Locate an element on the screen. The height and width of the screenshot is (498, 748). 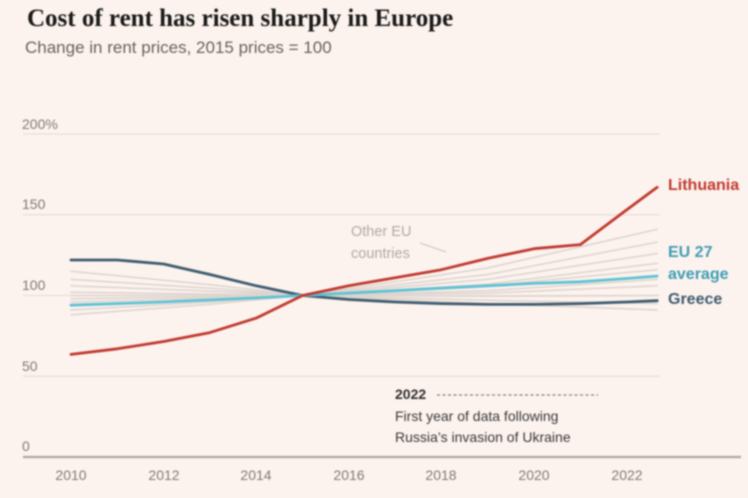
svg-text: EU 27 is located at coordinates (690, 252).